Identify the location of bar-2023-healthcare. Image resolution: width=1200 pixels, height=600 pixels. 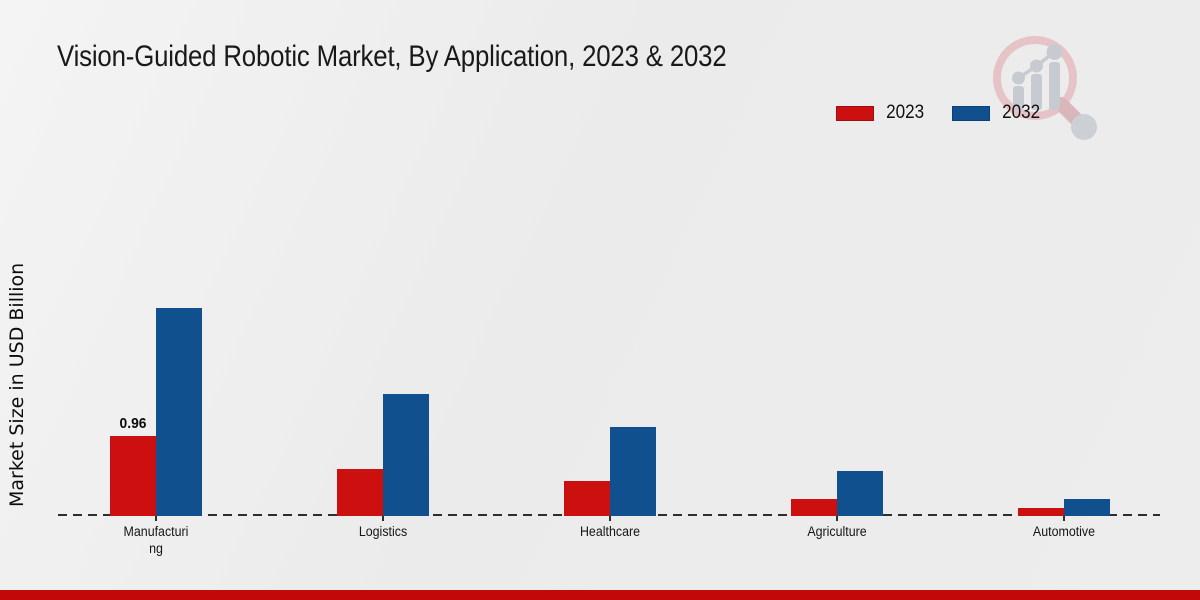
(587, 498).